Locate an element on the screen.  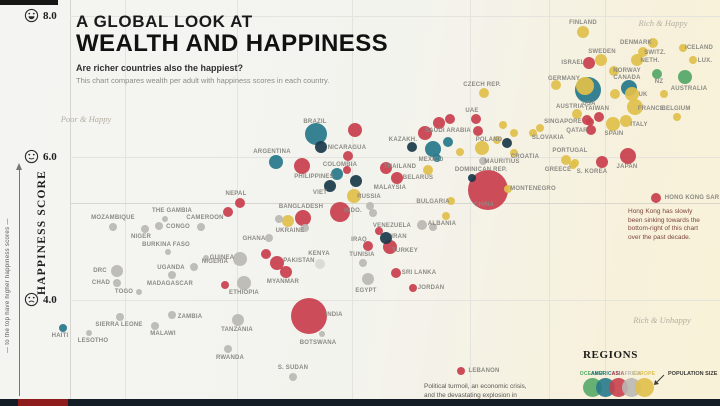
country-label: BRAZIL is located at coordinates (315, 122).